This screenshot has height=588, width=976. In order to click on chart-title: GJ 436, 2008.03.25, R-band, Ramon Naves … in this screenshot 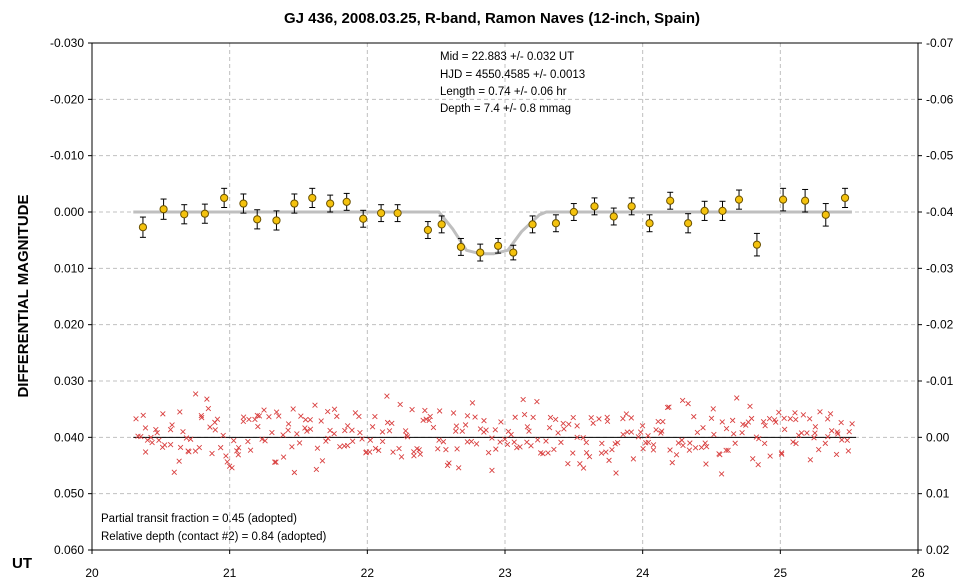, I will do `click(492, 18)`.